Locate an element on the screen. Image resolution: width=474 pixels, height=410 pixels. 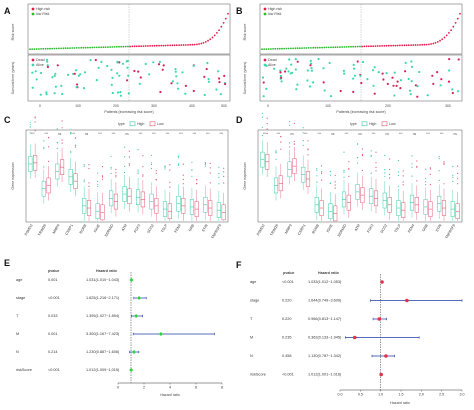
gene-tick-label: ATM is located at coordinates (357, 228).